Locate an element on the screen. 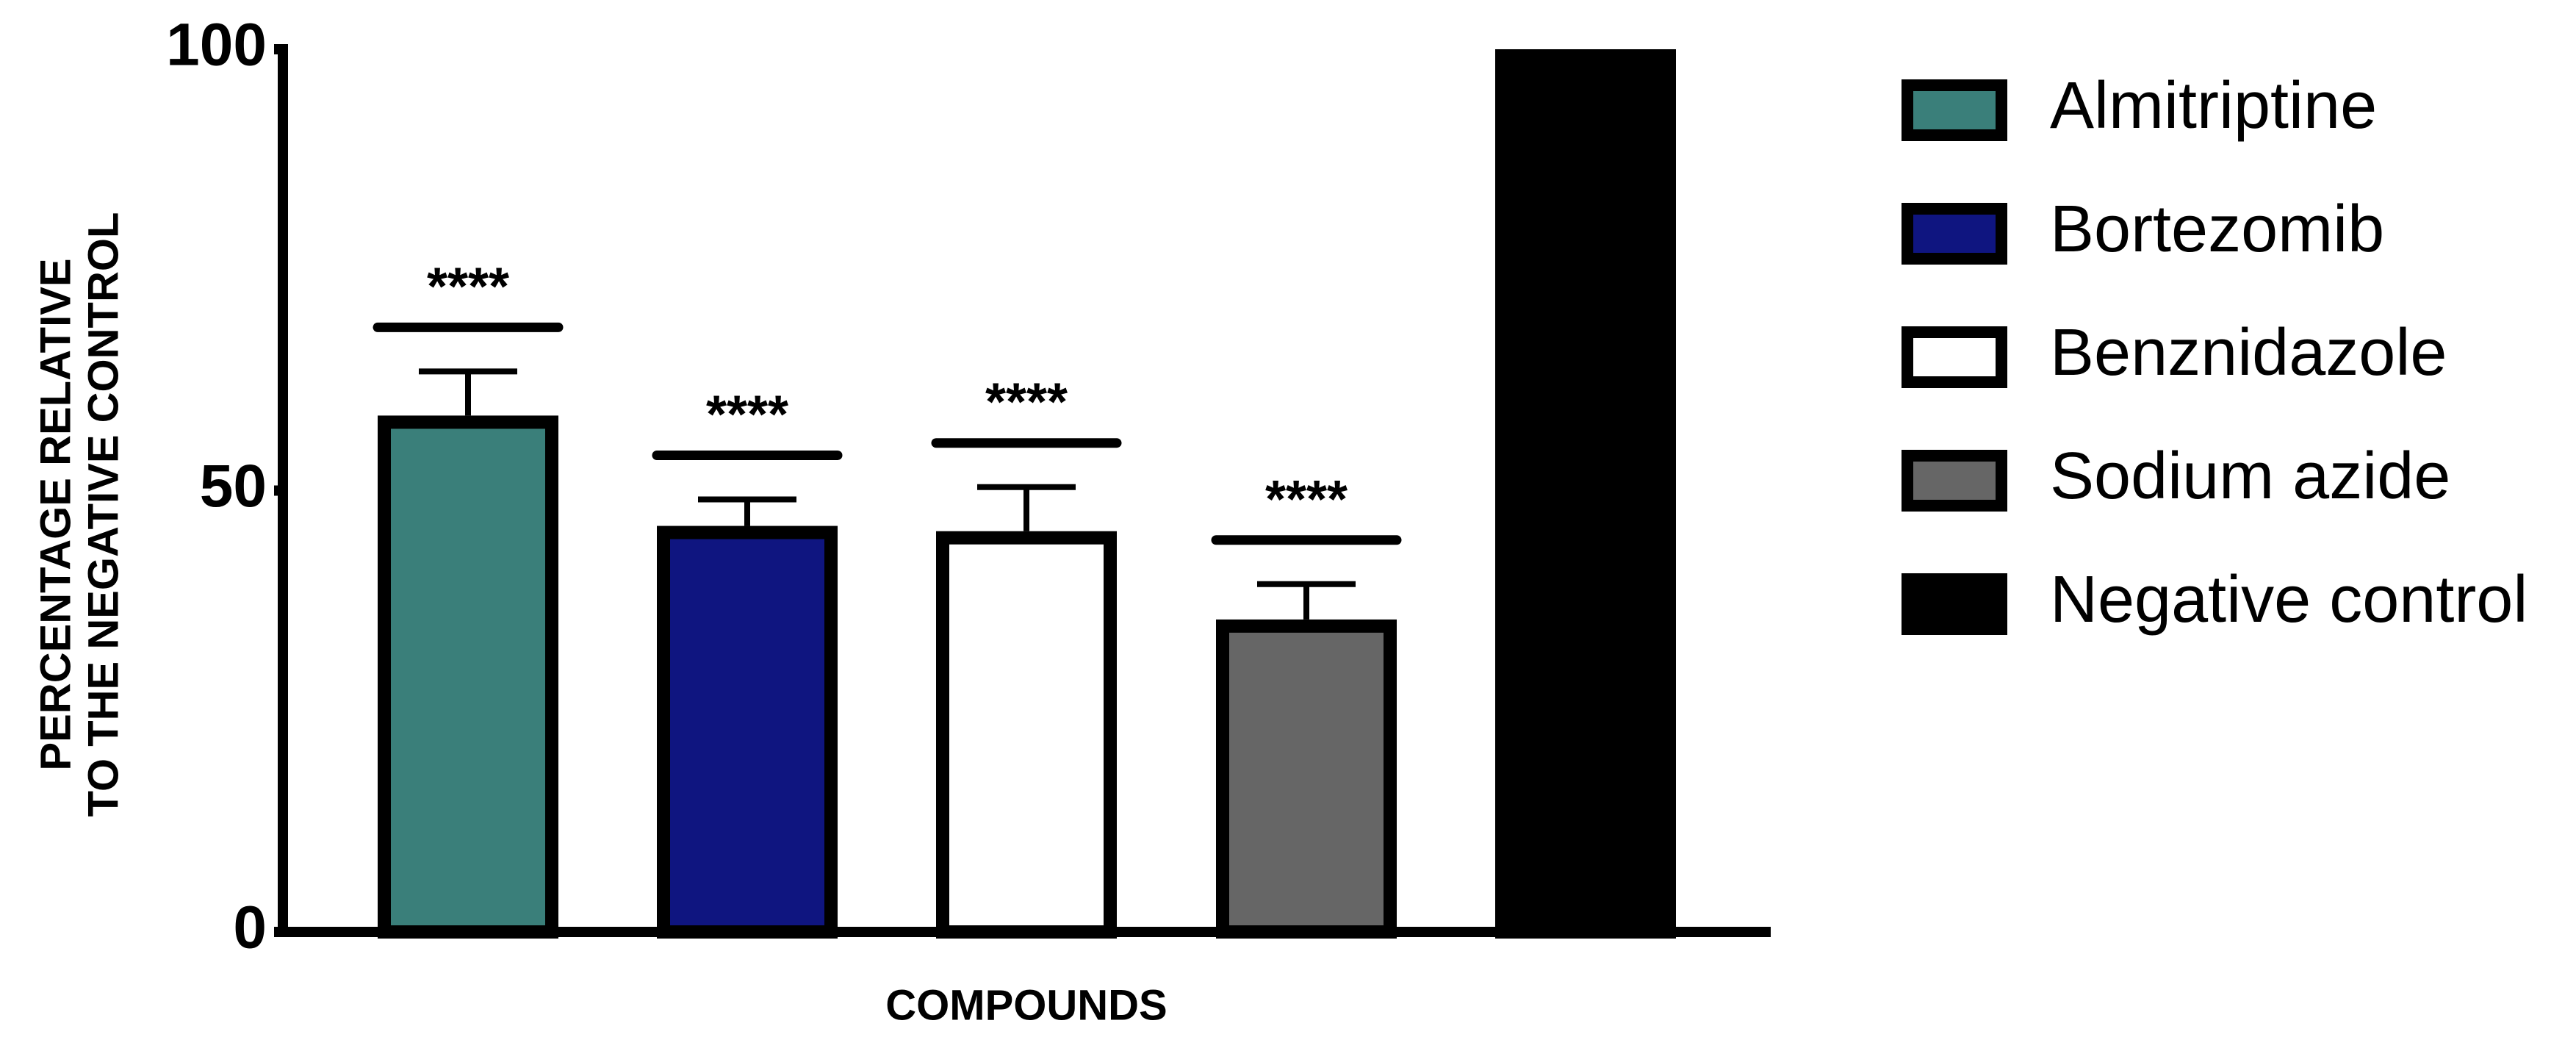 Image resolution: width=2576 pixels, height=1051 pixels. y-tick-label: 100 is located at coordinates (217, 45).